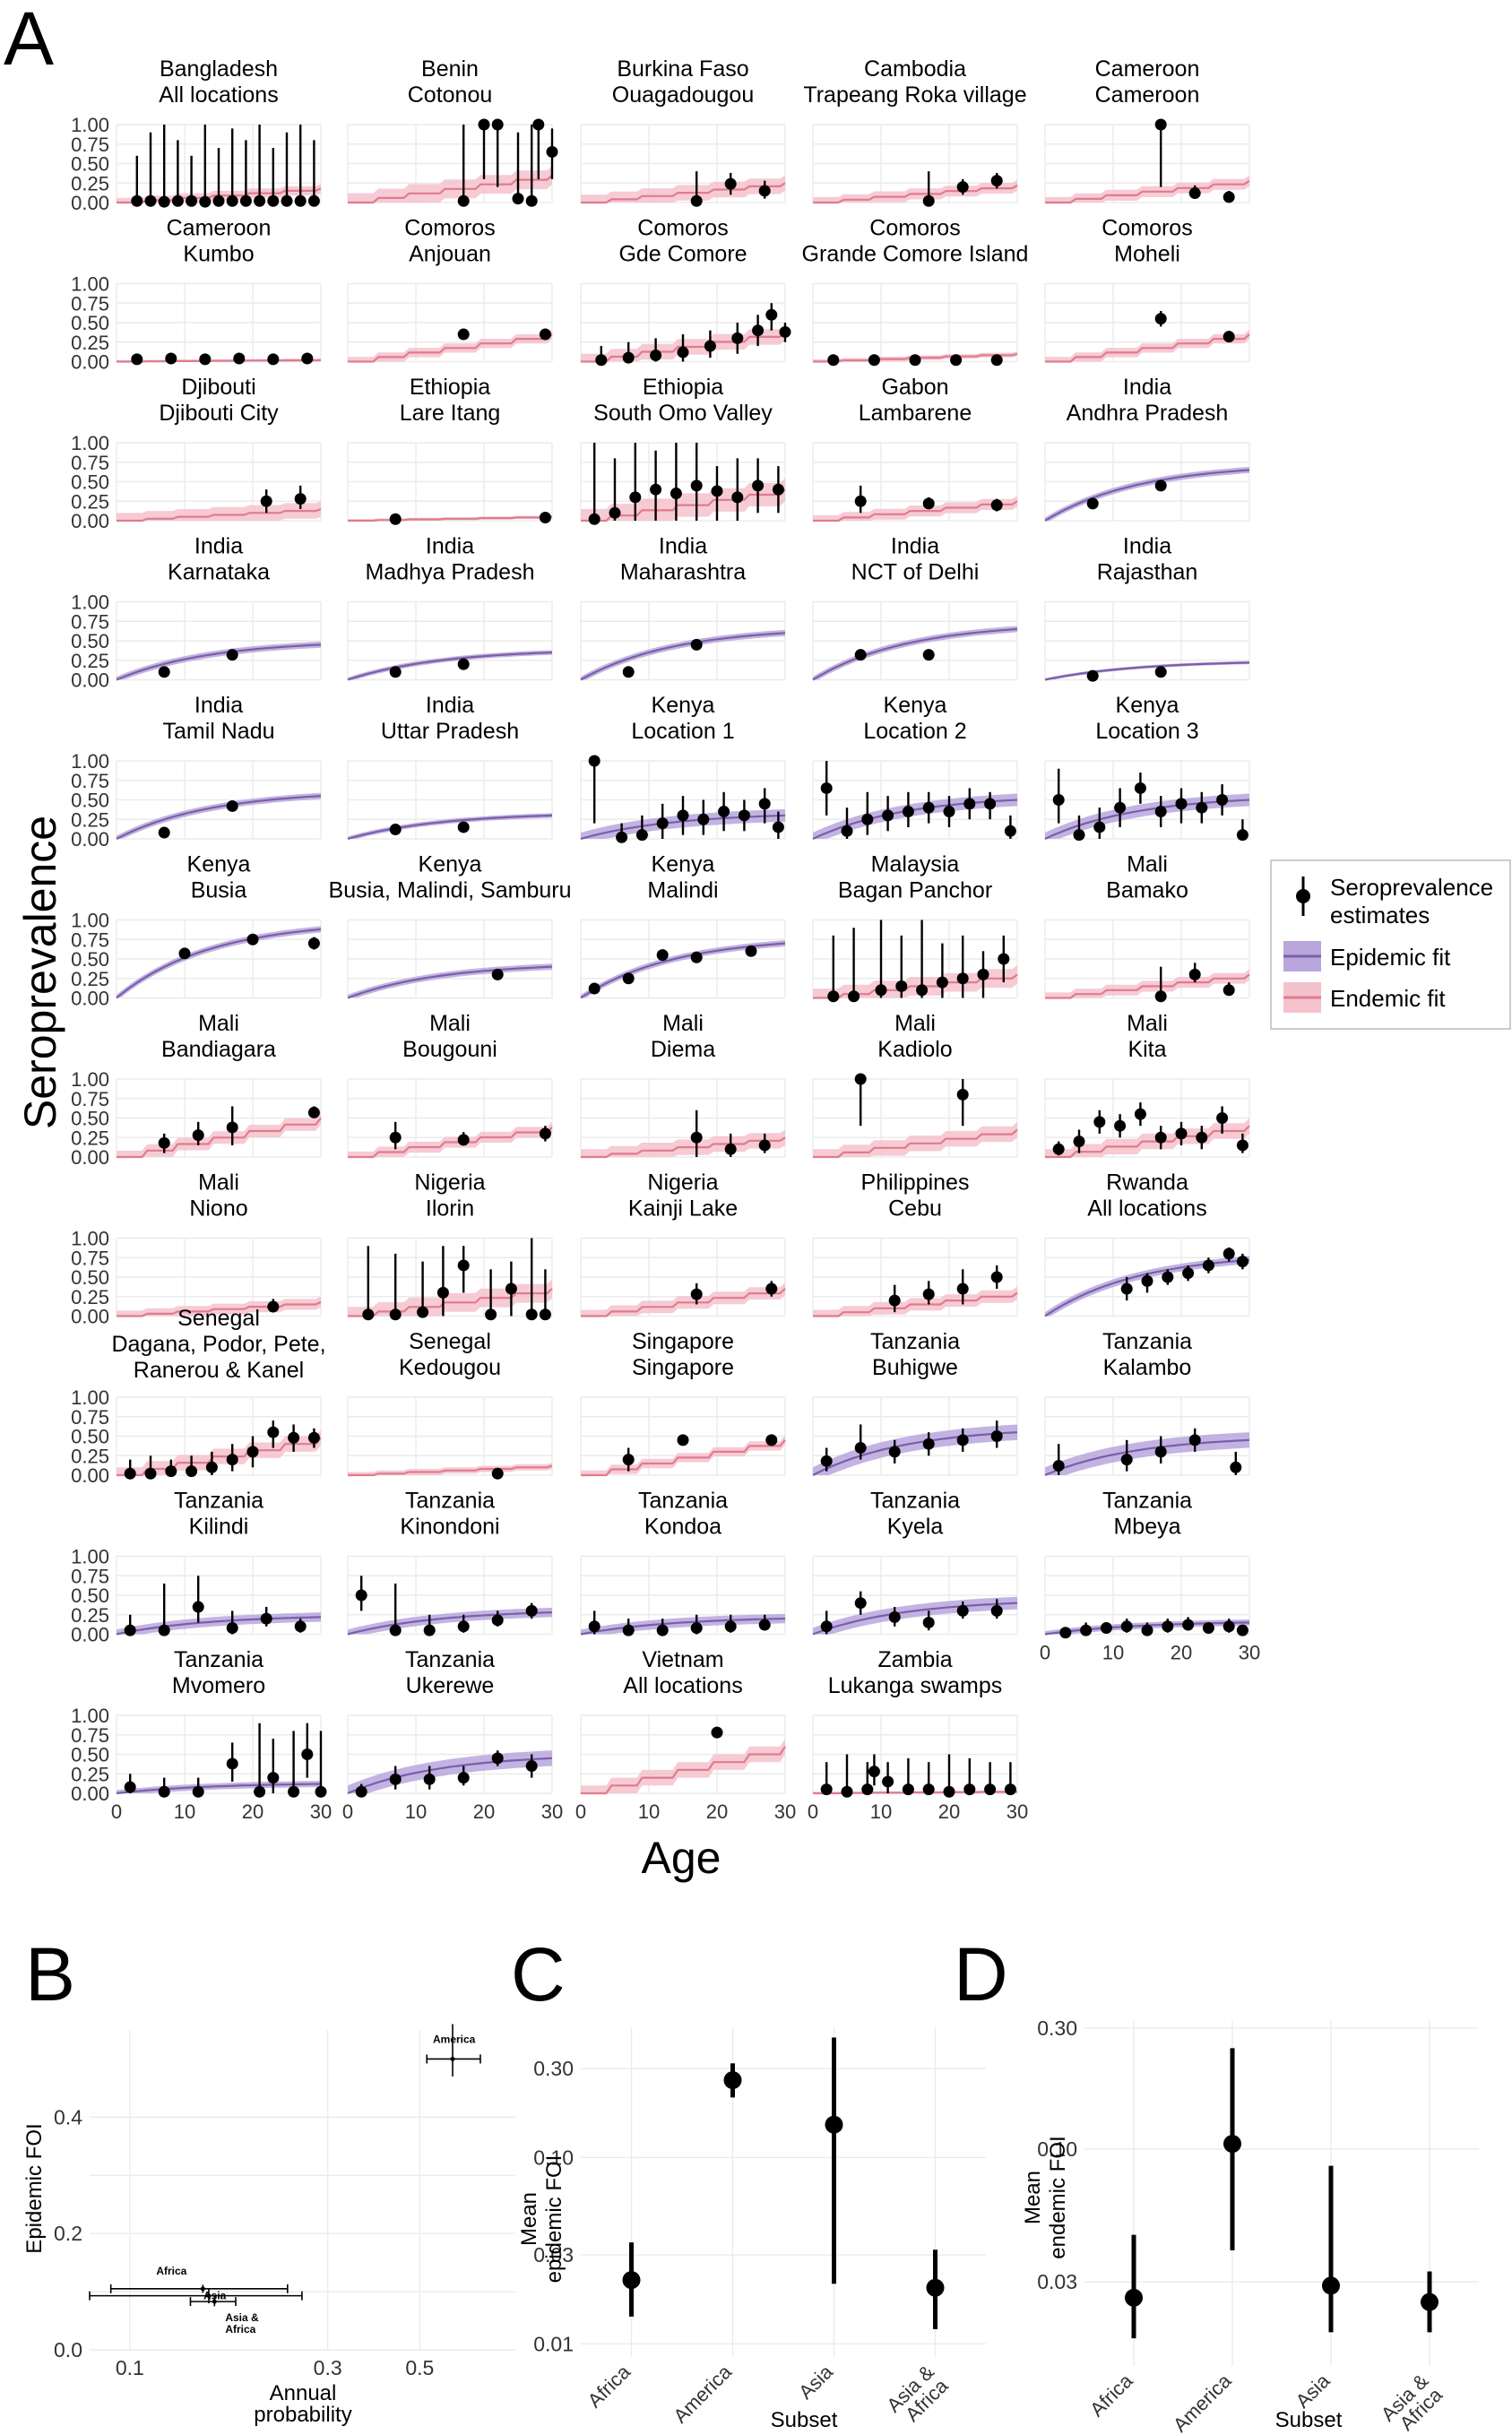 The height and width of the screenshot is (2435, 1512). Describe the element at coordinates (1147, 1515) in the screenshot. I see `facet-title: Tanzania Mbeya` at that location.